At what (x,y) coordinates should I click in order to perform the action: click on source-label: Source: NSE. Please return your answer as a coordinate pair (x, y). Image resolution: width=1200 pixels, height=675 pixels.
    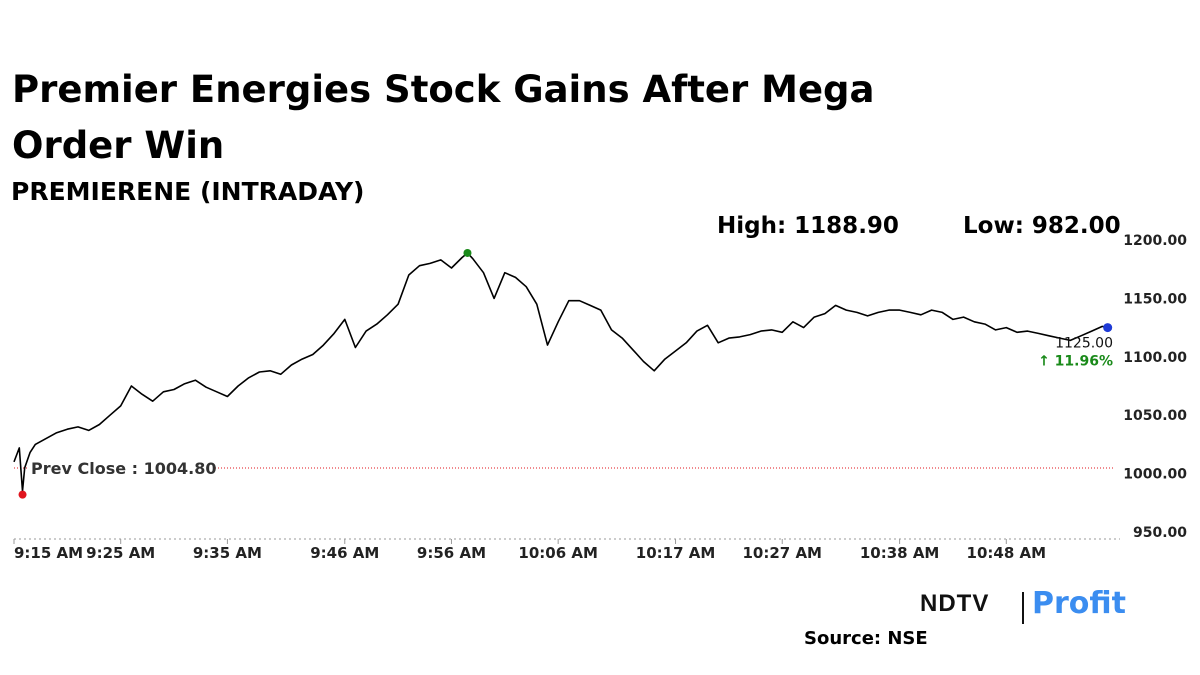
    Looking at the image, I should click on (866, 638).